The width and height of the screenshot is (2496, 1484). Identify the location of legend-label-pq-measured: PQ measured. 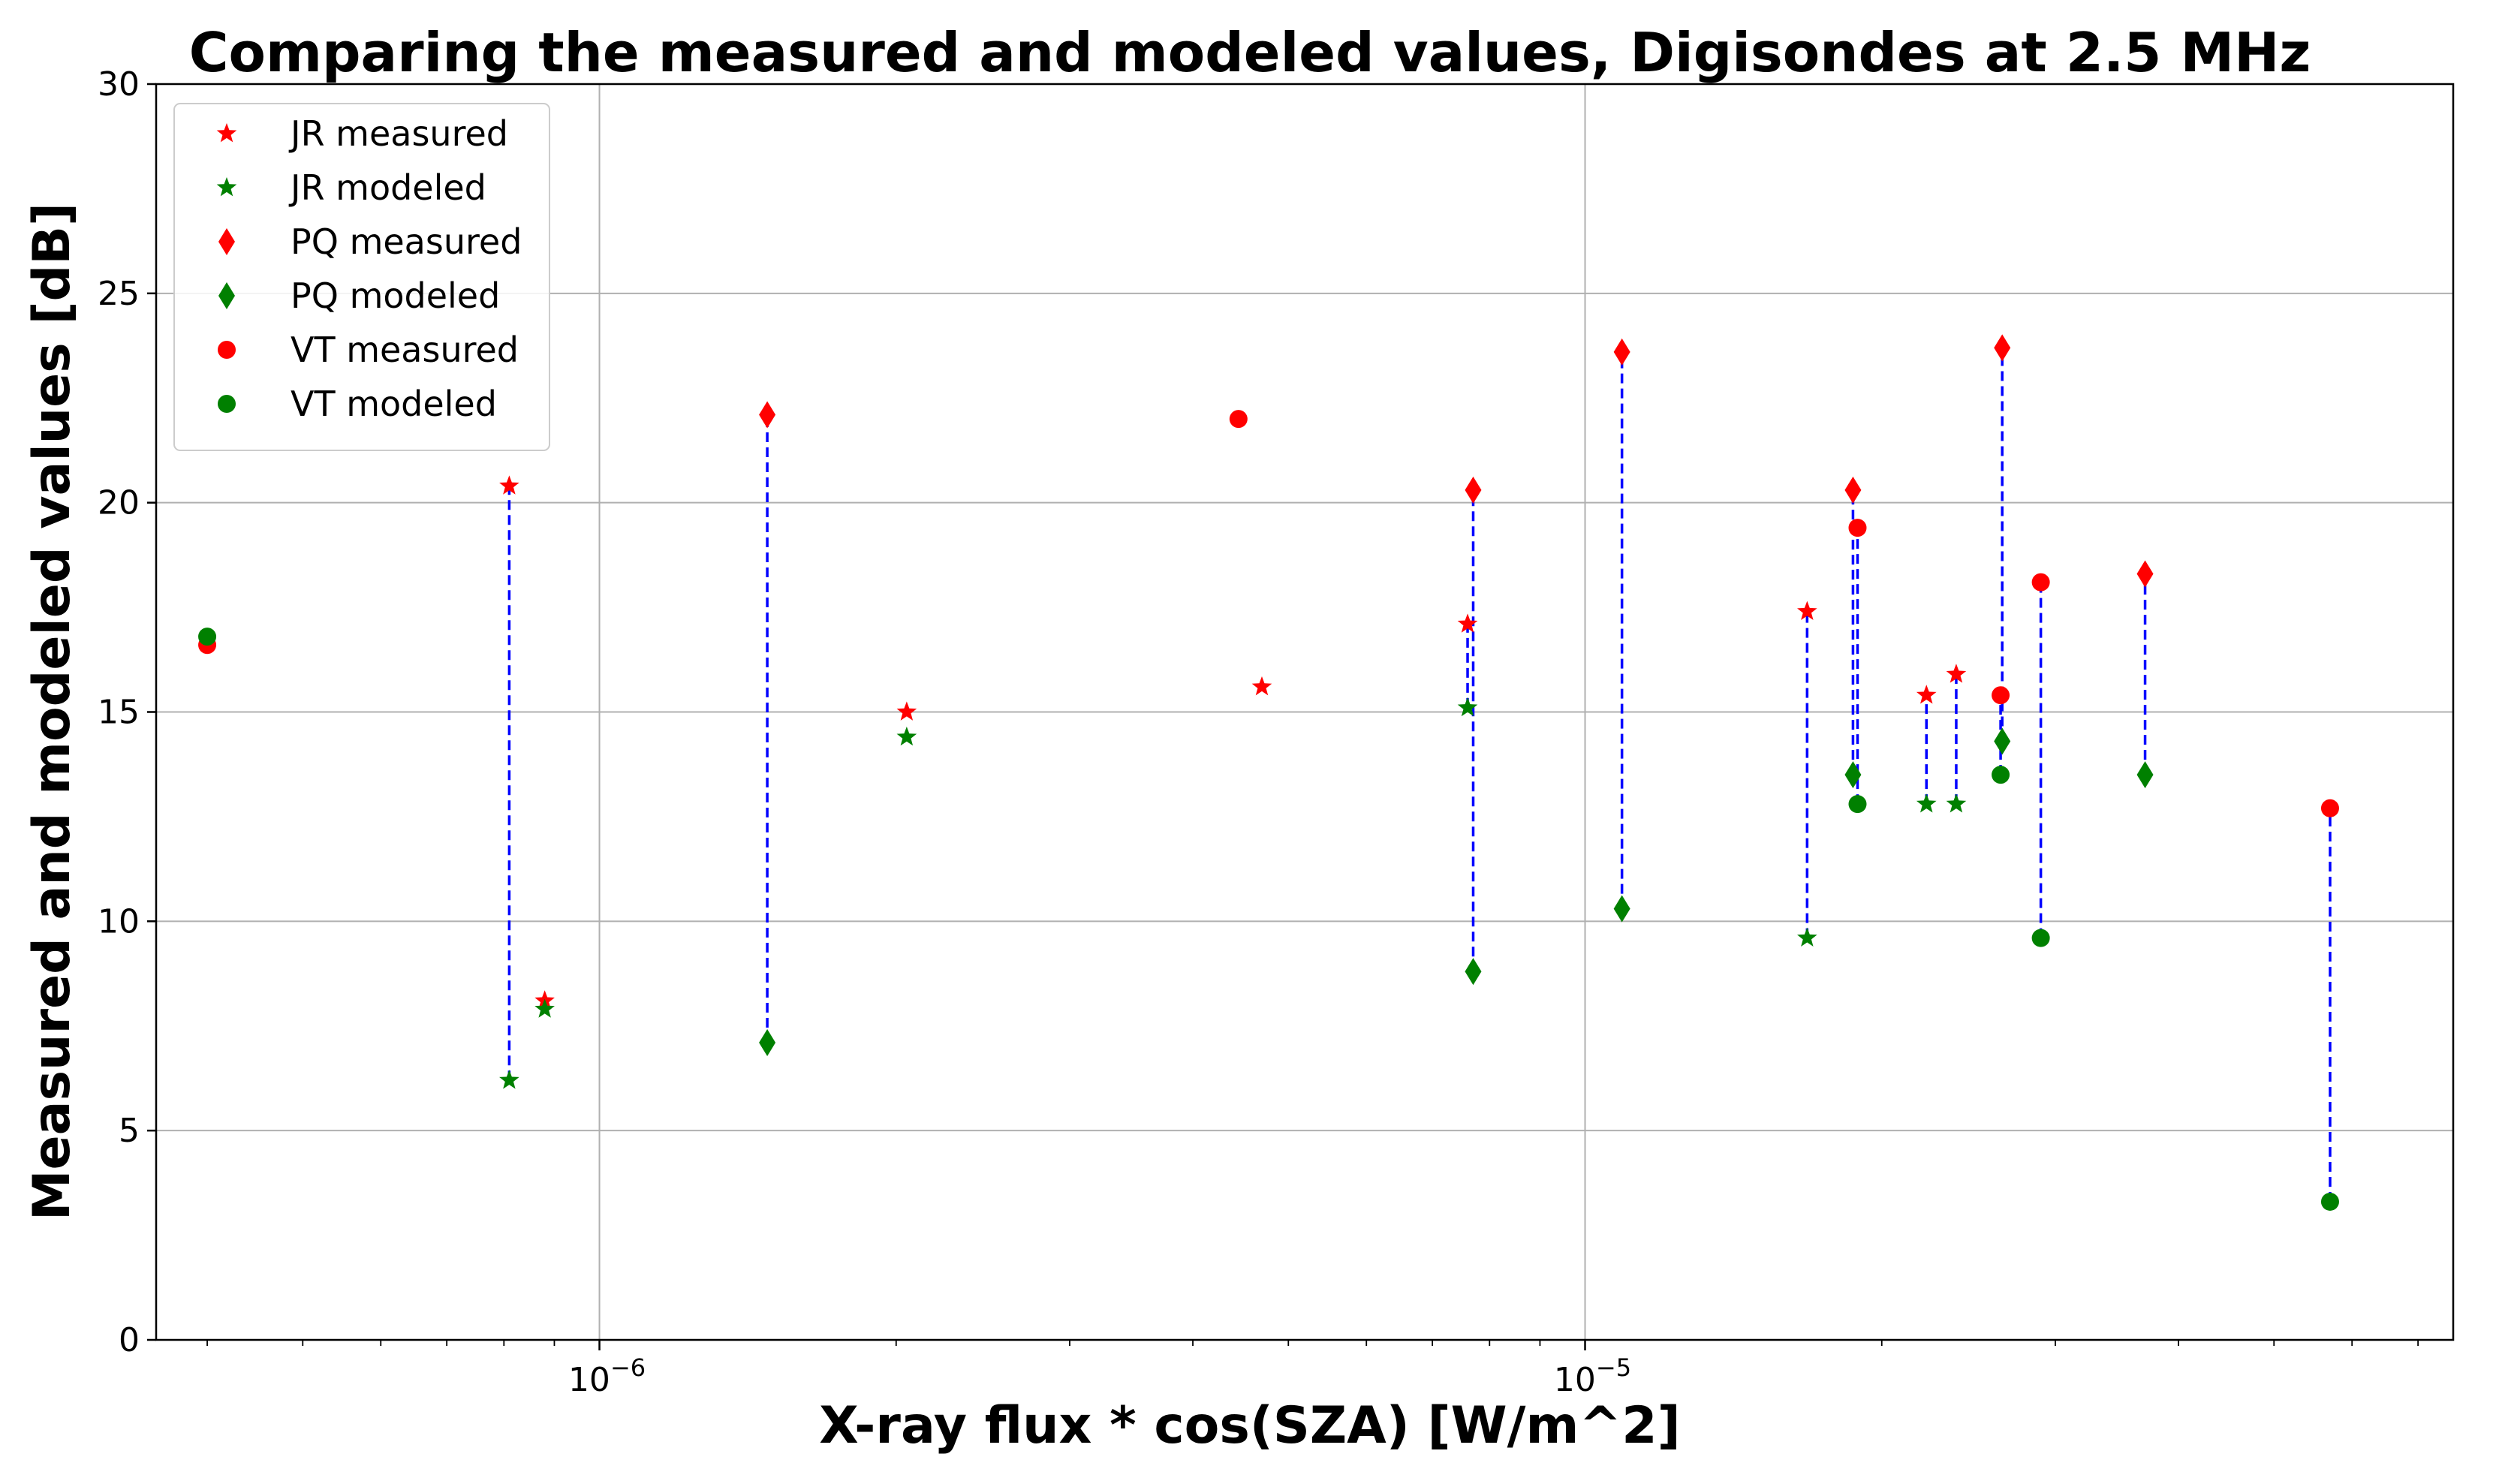
(406, 241).